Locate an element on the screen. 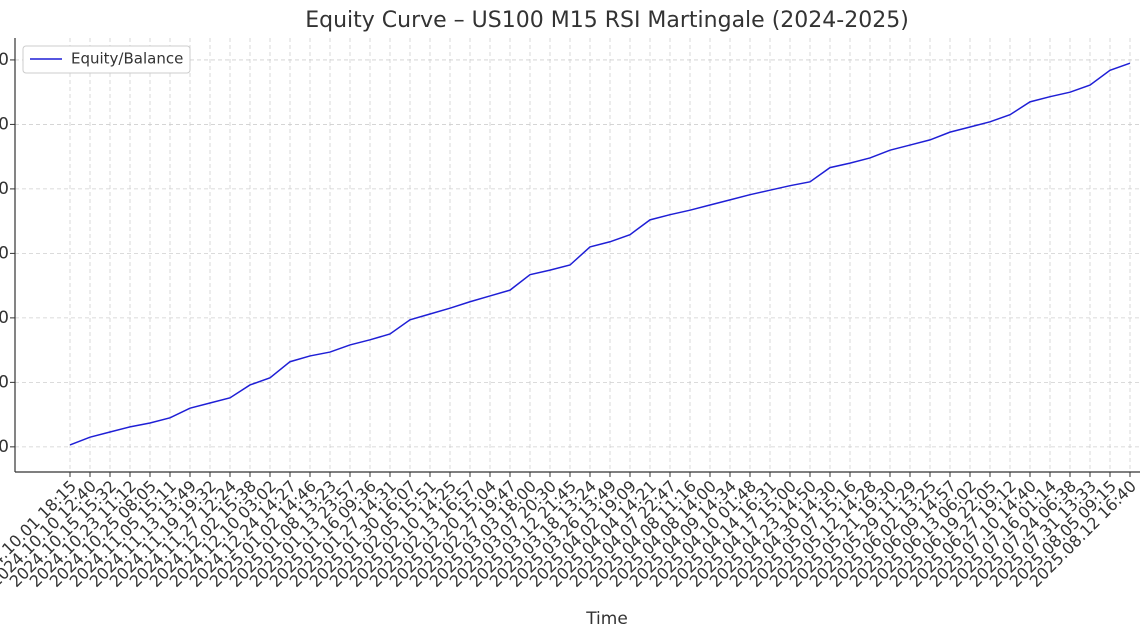 Image resolution: width=1140 pixels, height=640 pixels. y-tick-label: 13000 is located at coordinates (4, 253).